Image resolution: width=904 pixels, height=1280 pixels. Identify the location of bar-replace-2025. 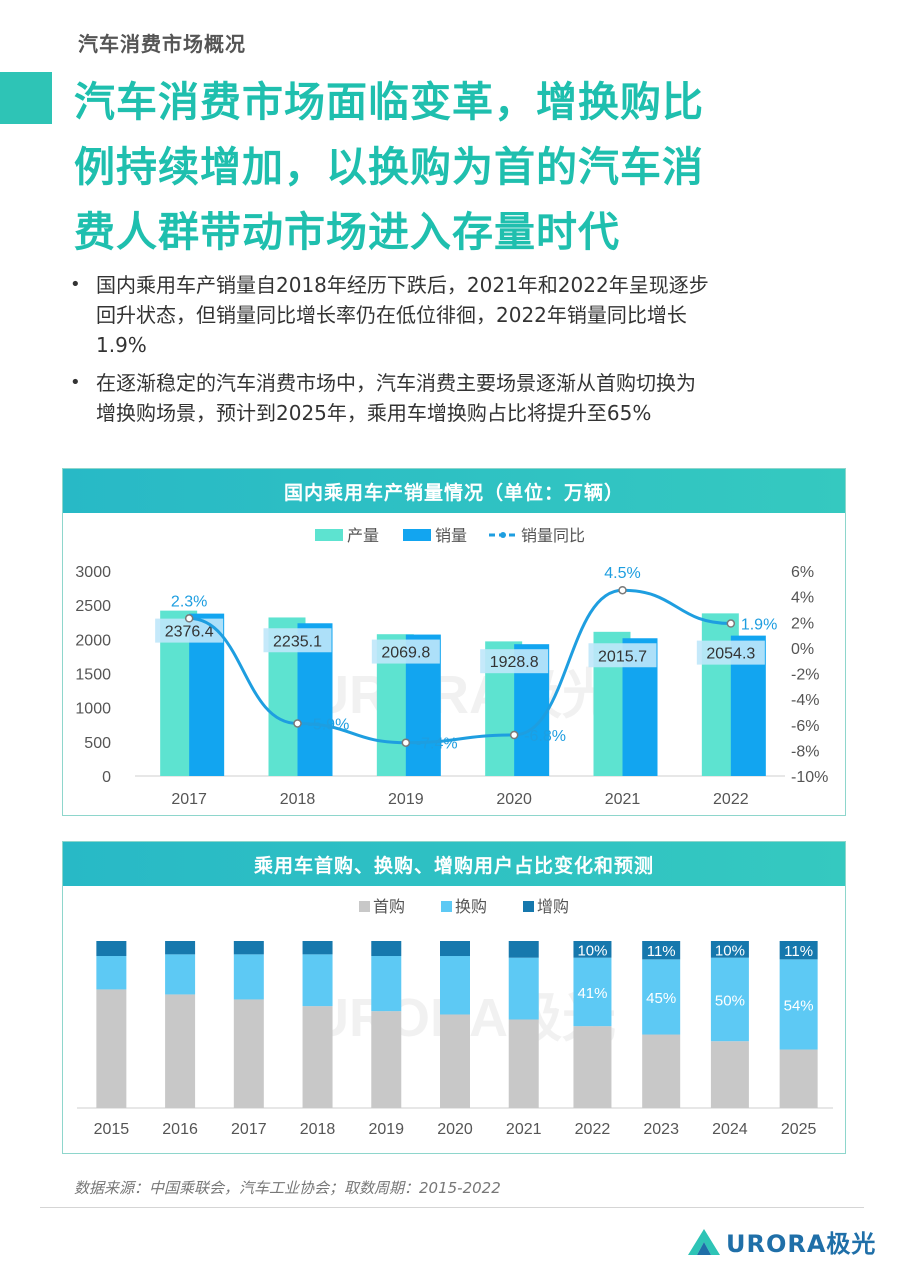
(798, 1004).